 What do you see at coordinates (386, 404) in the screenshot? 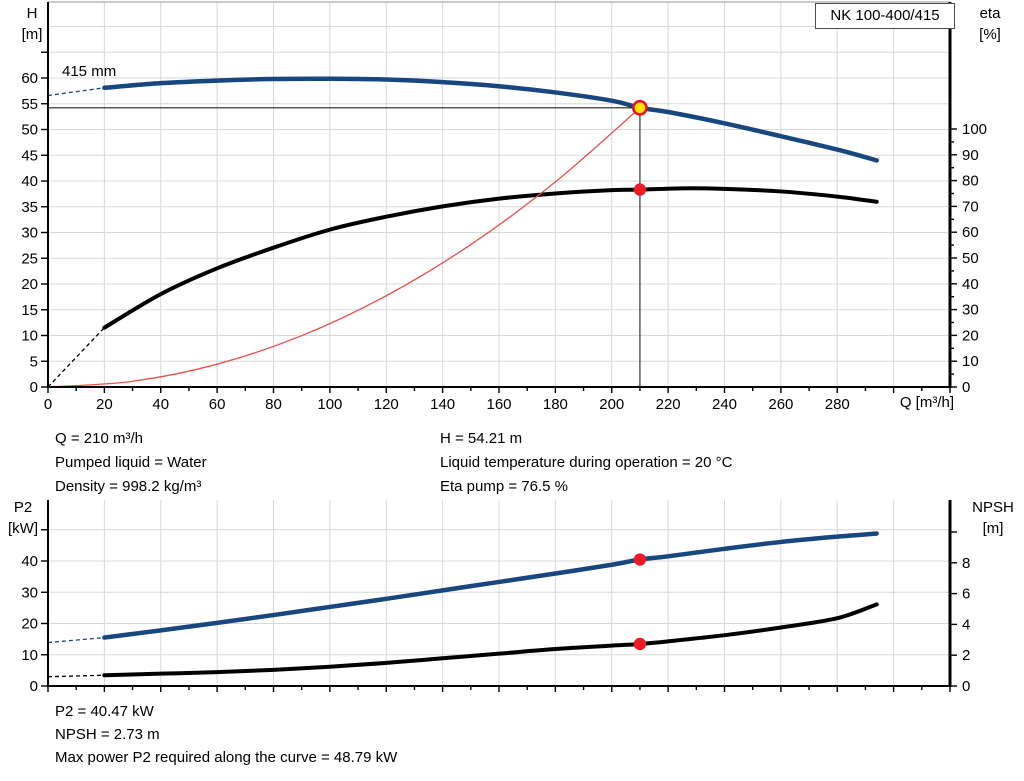
I see `x-tick-label: 120` at bounding box center [386, 404].